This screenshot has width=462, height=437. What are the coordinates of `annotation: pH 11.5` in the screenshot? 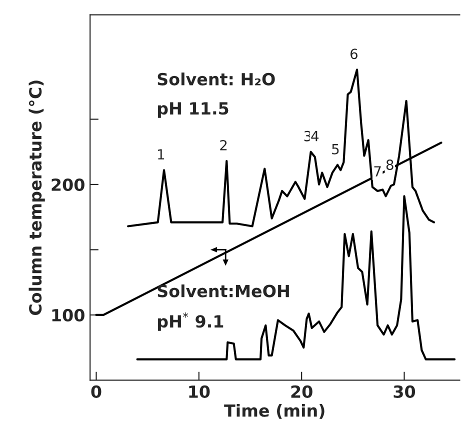 It's located at (193, 110).